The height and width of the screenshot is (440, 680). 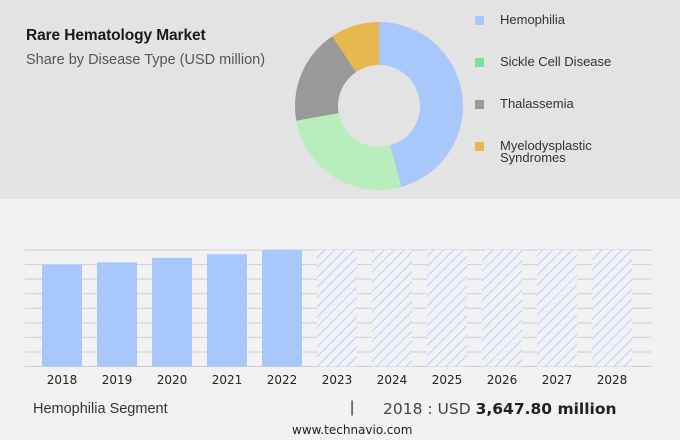 I want to click on value-prefix: 2018 : USD, so click(x=429, y=409).